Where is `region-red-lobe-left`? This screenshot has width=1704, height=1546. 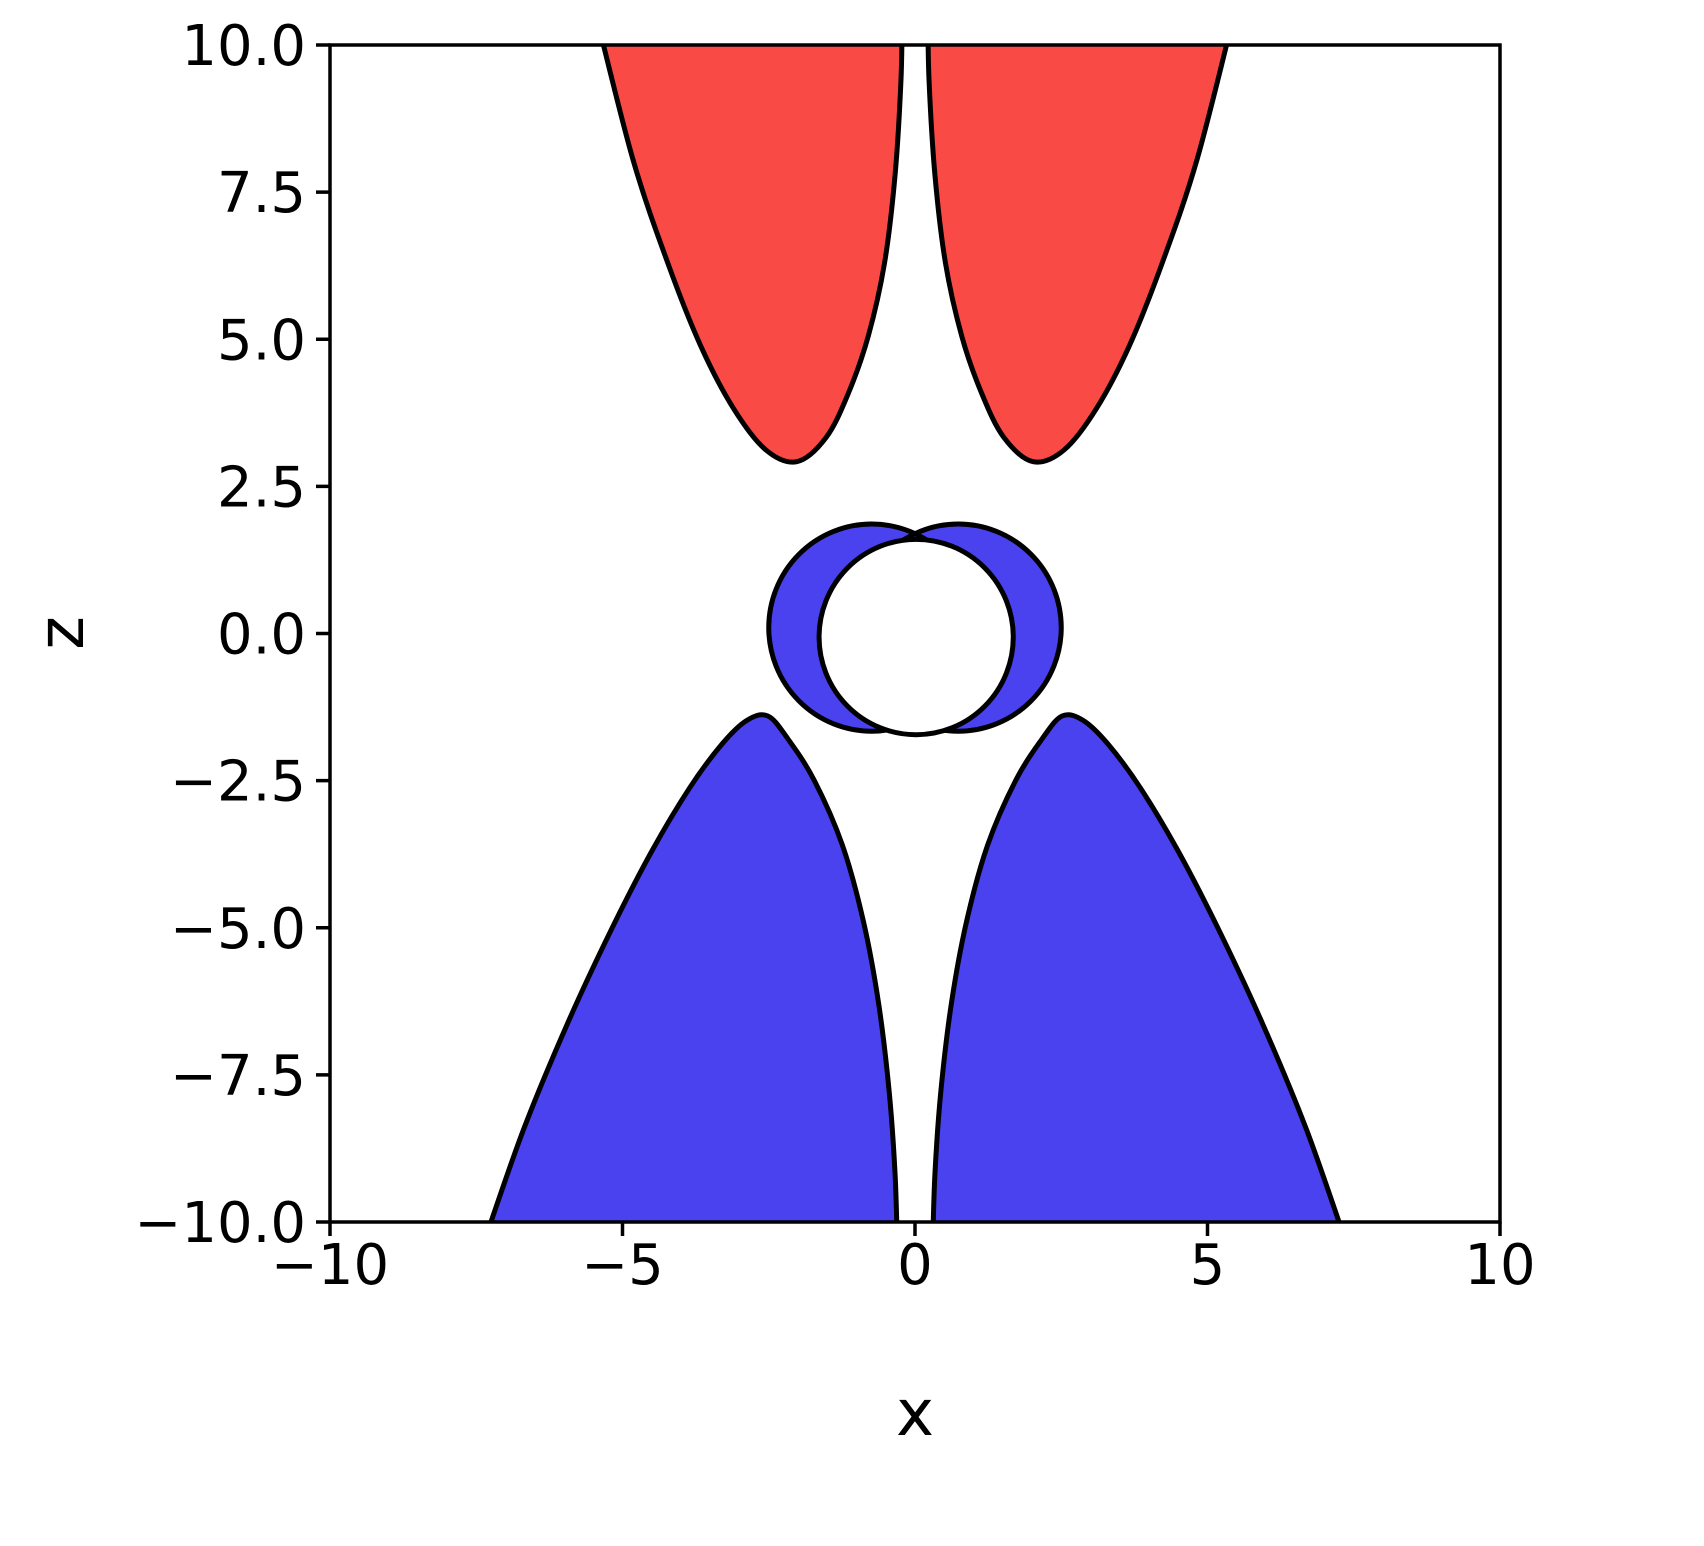
region-red-lobe-left is located at coordinates (752, 255).